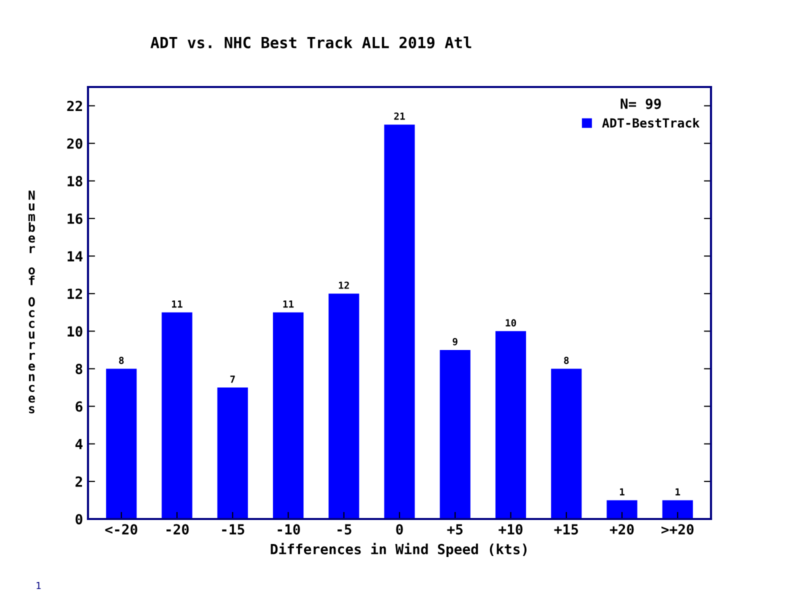  Describe the element at coordinates (79, 444) in the screenshot. I see `y-tick-label: 4` at that location.